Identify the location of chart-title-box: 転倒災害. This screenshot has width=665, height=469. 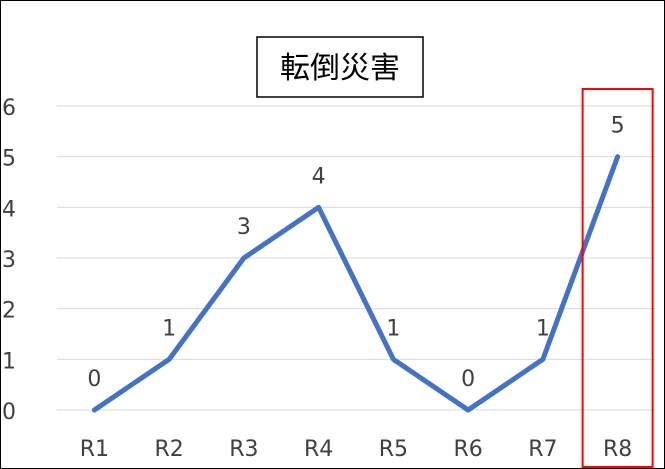
(340, 67).